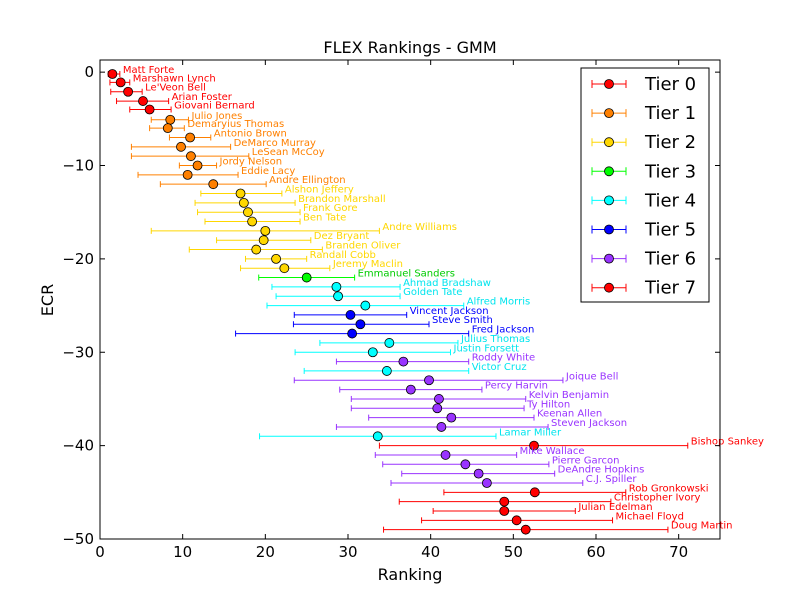 This screenshot has height=600, width=800. What do you see at coordinates (591, 376) in the screenshot?
I see `player-label: Joique Bell` at bounding box center [591, 376].